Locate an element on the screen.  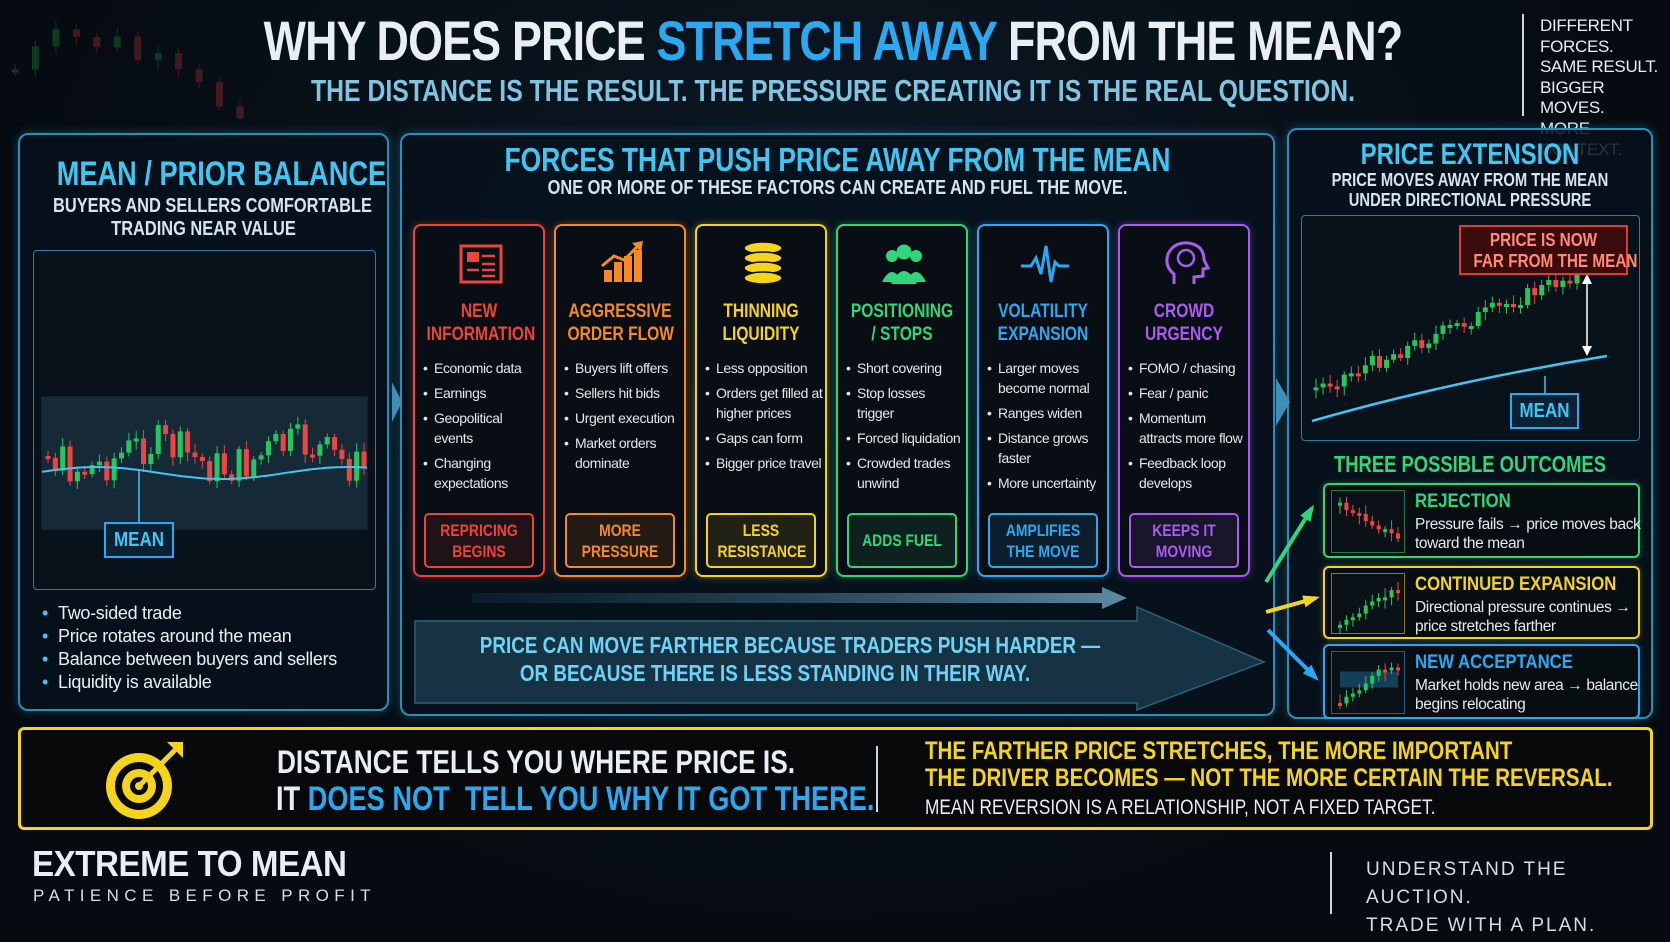
background-candles is located at coordinates (127, 70).